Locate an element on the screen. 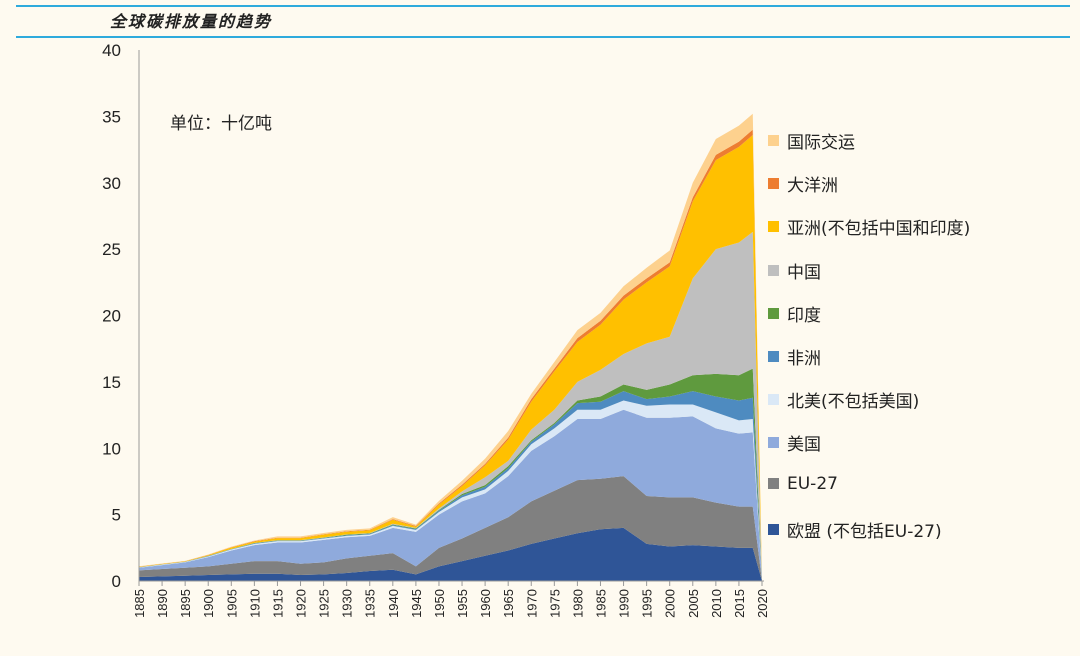 The width and height of the screenshot is (1080, 656). x-tick-label: 1940 is located at coordinates (393, 603).